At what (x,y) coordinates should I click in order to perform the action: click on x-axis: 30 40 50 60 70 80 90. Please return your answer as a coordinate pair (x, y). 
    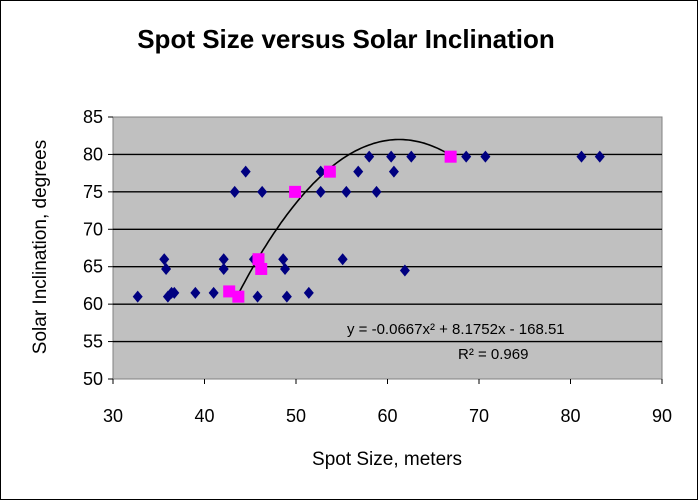
    Looking at the image, I should click on (387, 402).